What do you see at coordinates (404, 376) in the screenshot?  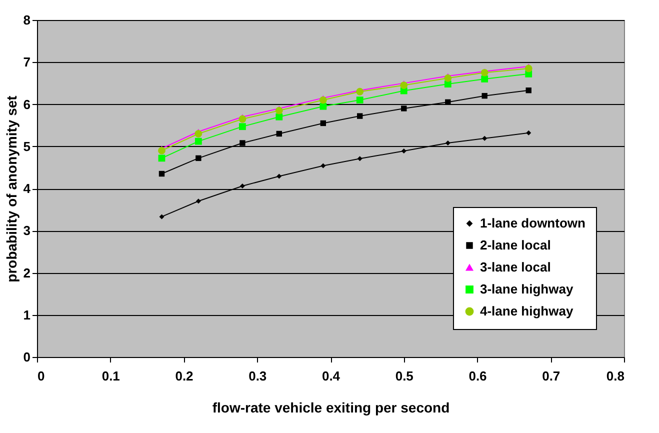 I see `x-tick-label: 0.5` at bounding box center [404, 376].